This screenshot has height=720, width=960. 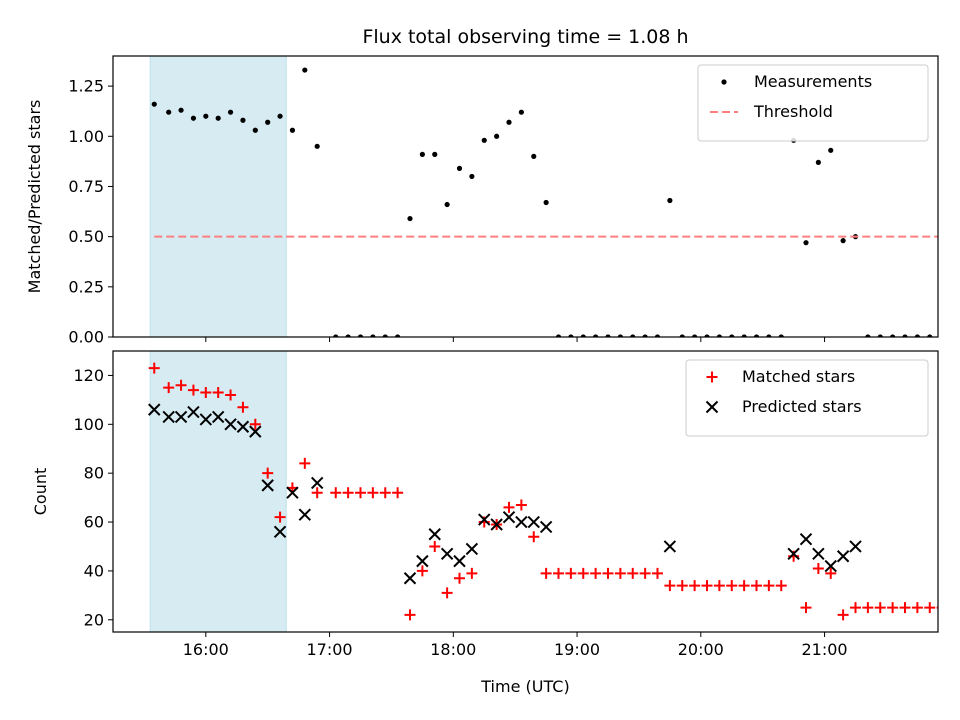 What do you see at coordinates (94, 473) in the screenshot?
I see `y-tick-label: 80` at bounding box center [94, 473].